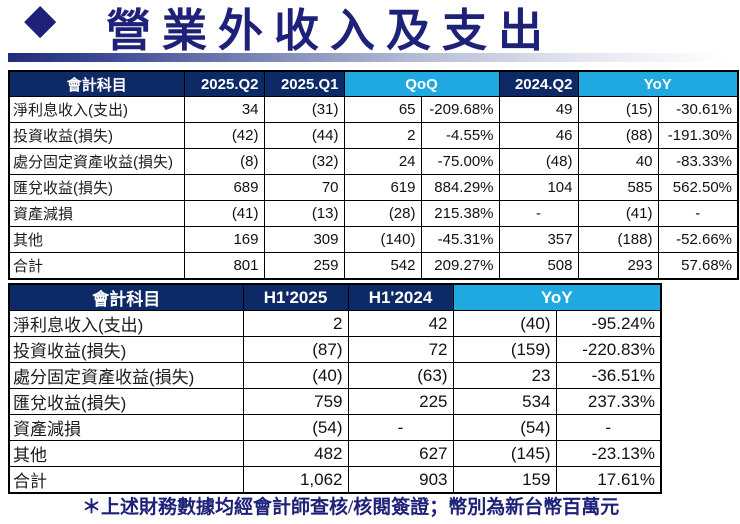 The height and width of the screenshot is (524, 740). What do you see at coordinates (504, 375) in the screenshot?
I see `cell-yoy: 23` at bounding box center [504, 375].